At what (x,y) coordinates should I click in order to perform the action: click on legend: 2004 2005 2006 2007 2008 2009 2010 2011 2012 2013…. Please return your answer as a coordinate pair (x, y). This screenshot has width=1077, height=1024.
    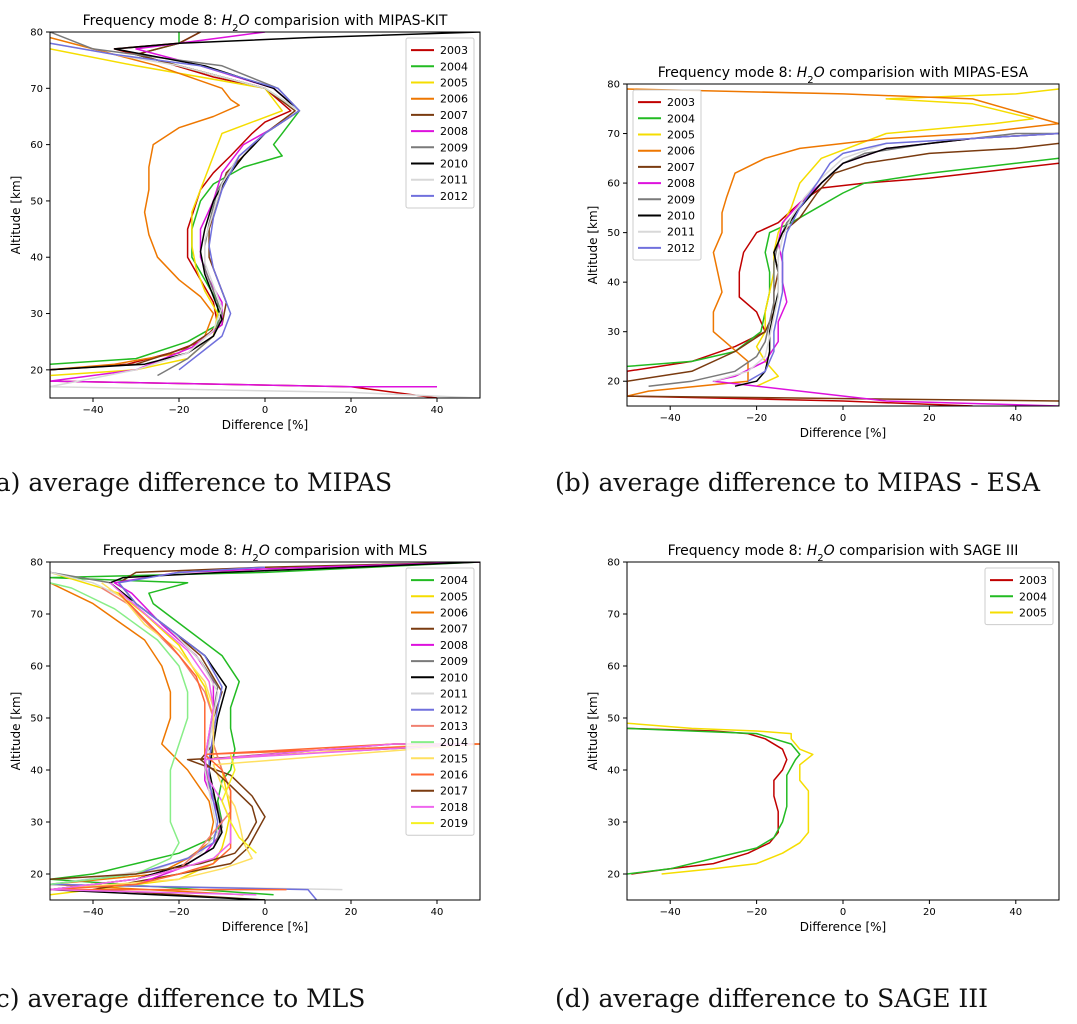
    Looking at the image, I should click on (440, 701).